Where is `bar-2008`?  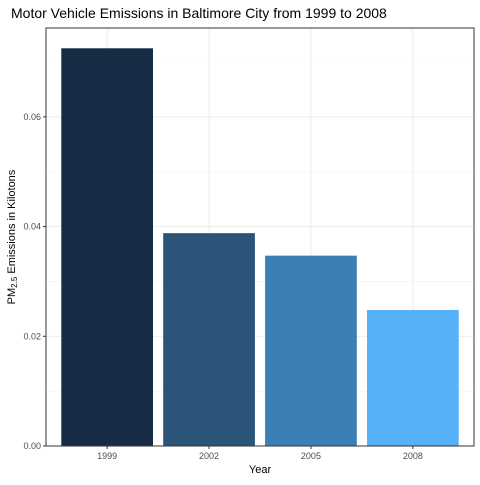
bar-2008 is located at coordinates (413, 377).